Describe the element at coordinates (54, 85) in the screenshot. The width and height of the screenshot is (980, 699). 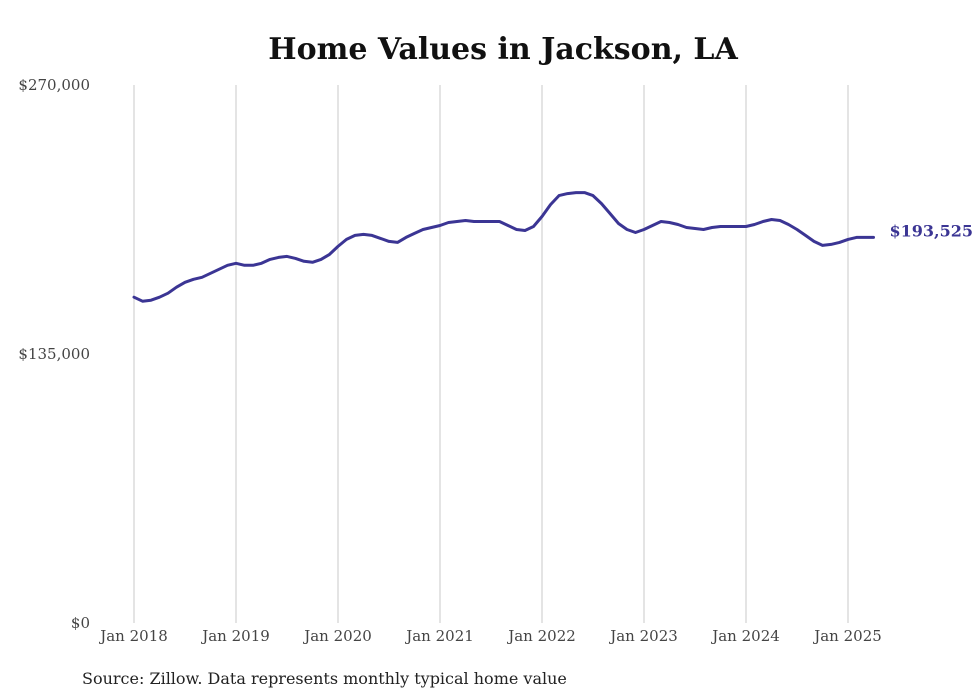
I see `y-tick-label: $270,000` at that location.